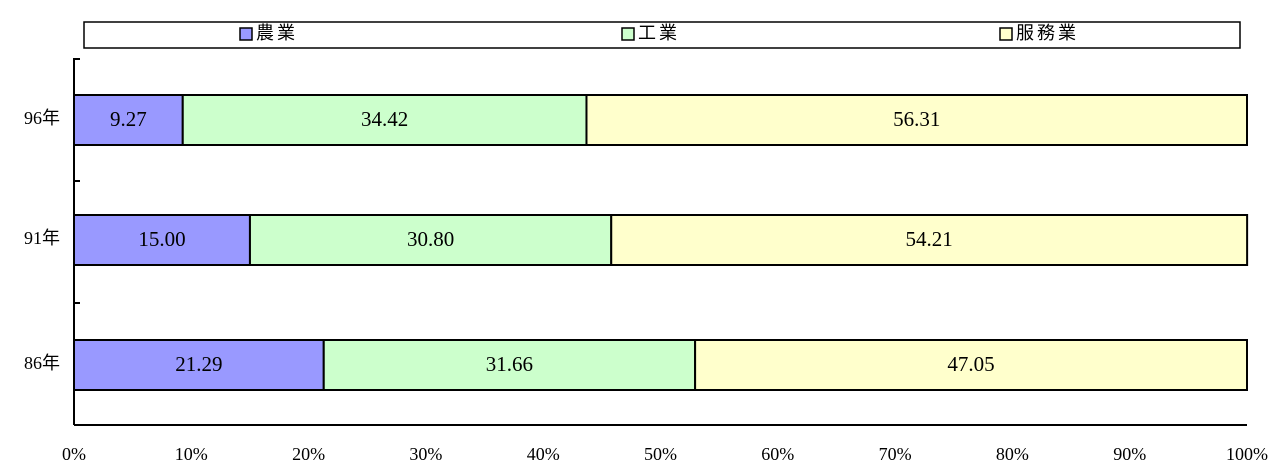 Image resolution: width=1285 pixels, height=466 pixels. I want to click on x-tick-label: 100%, so click(1247, 454).